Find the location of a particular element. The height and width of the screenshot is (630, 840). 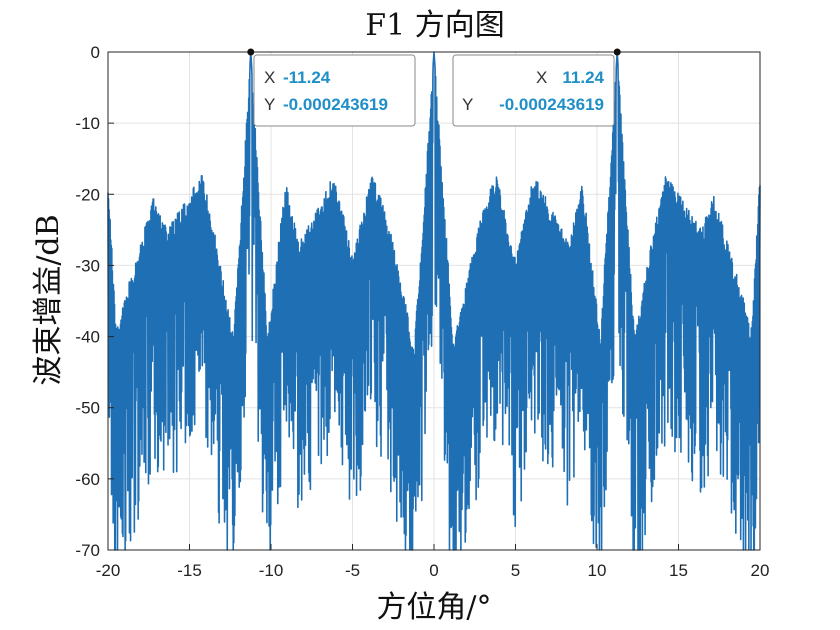

x-tick-label: 10 is located at coordinates (597, 570).